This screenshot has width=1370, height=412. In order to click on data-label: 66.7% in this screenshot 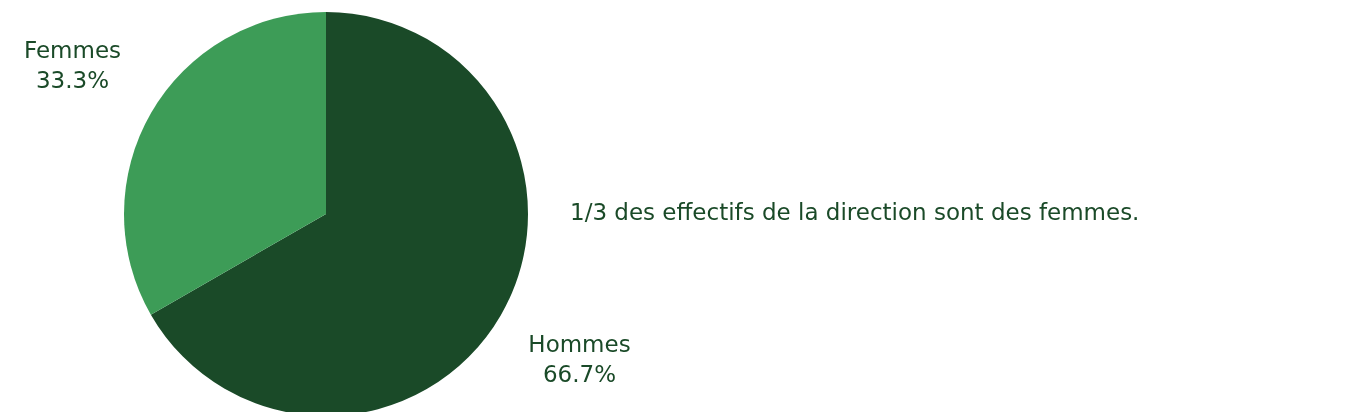, I will do `click(579, 373)`.